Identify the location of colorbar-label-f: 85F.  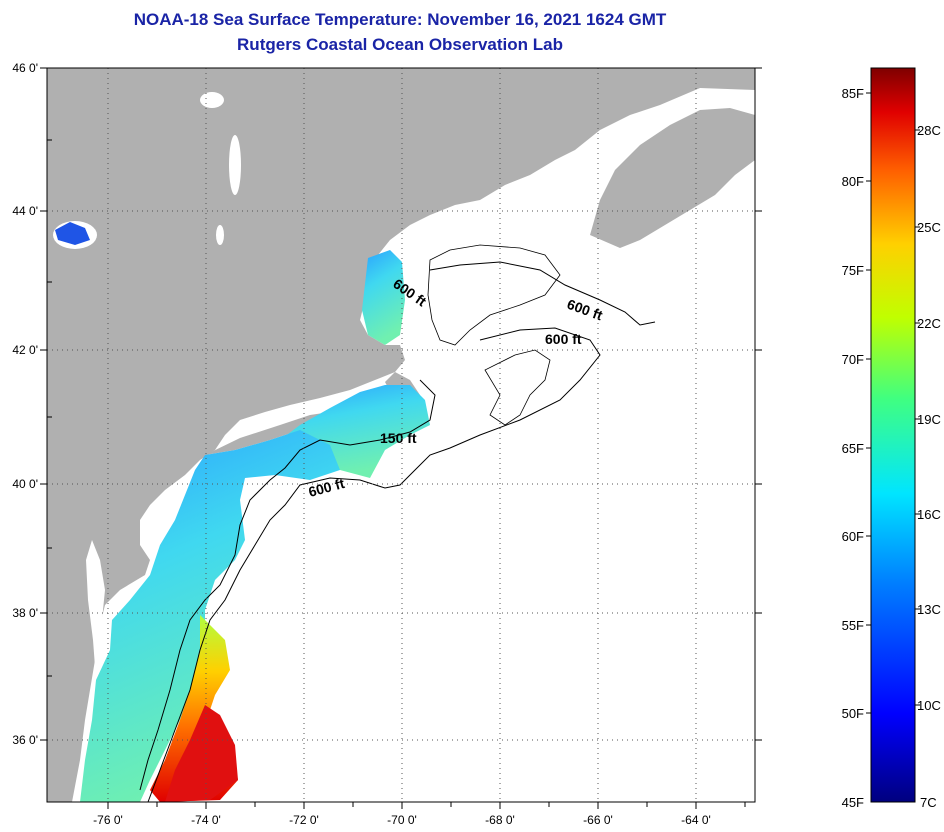
(853, 93).